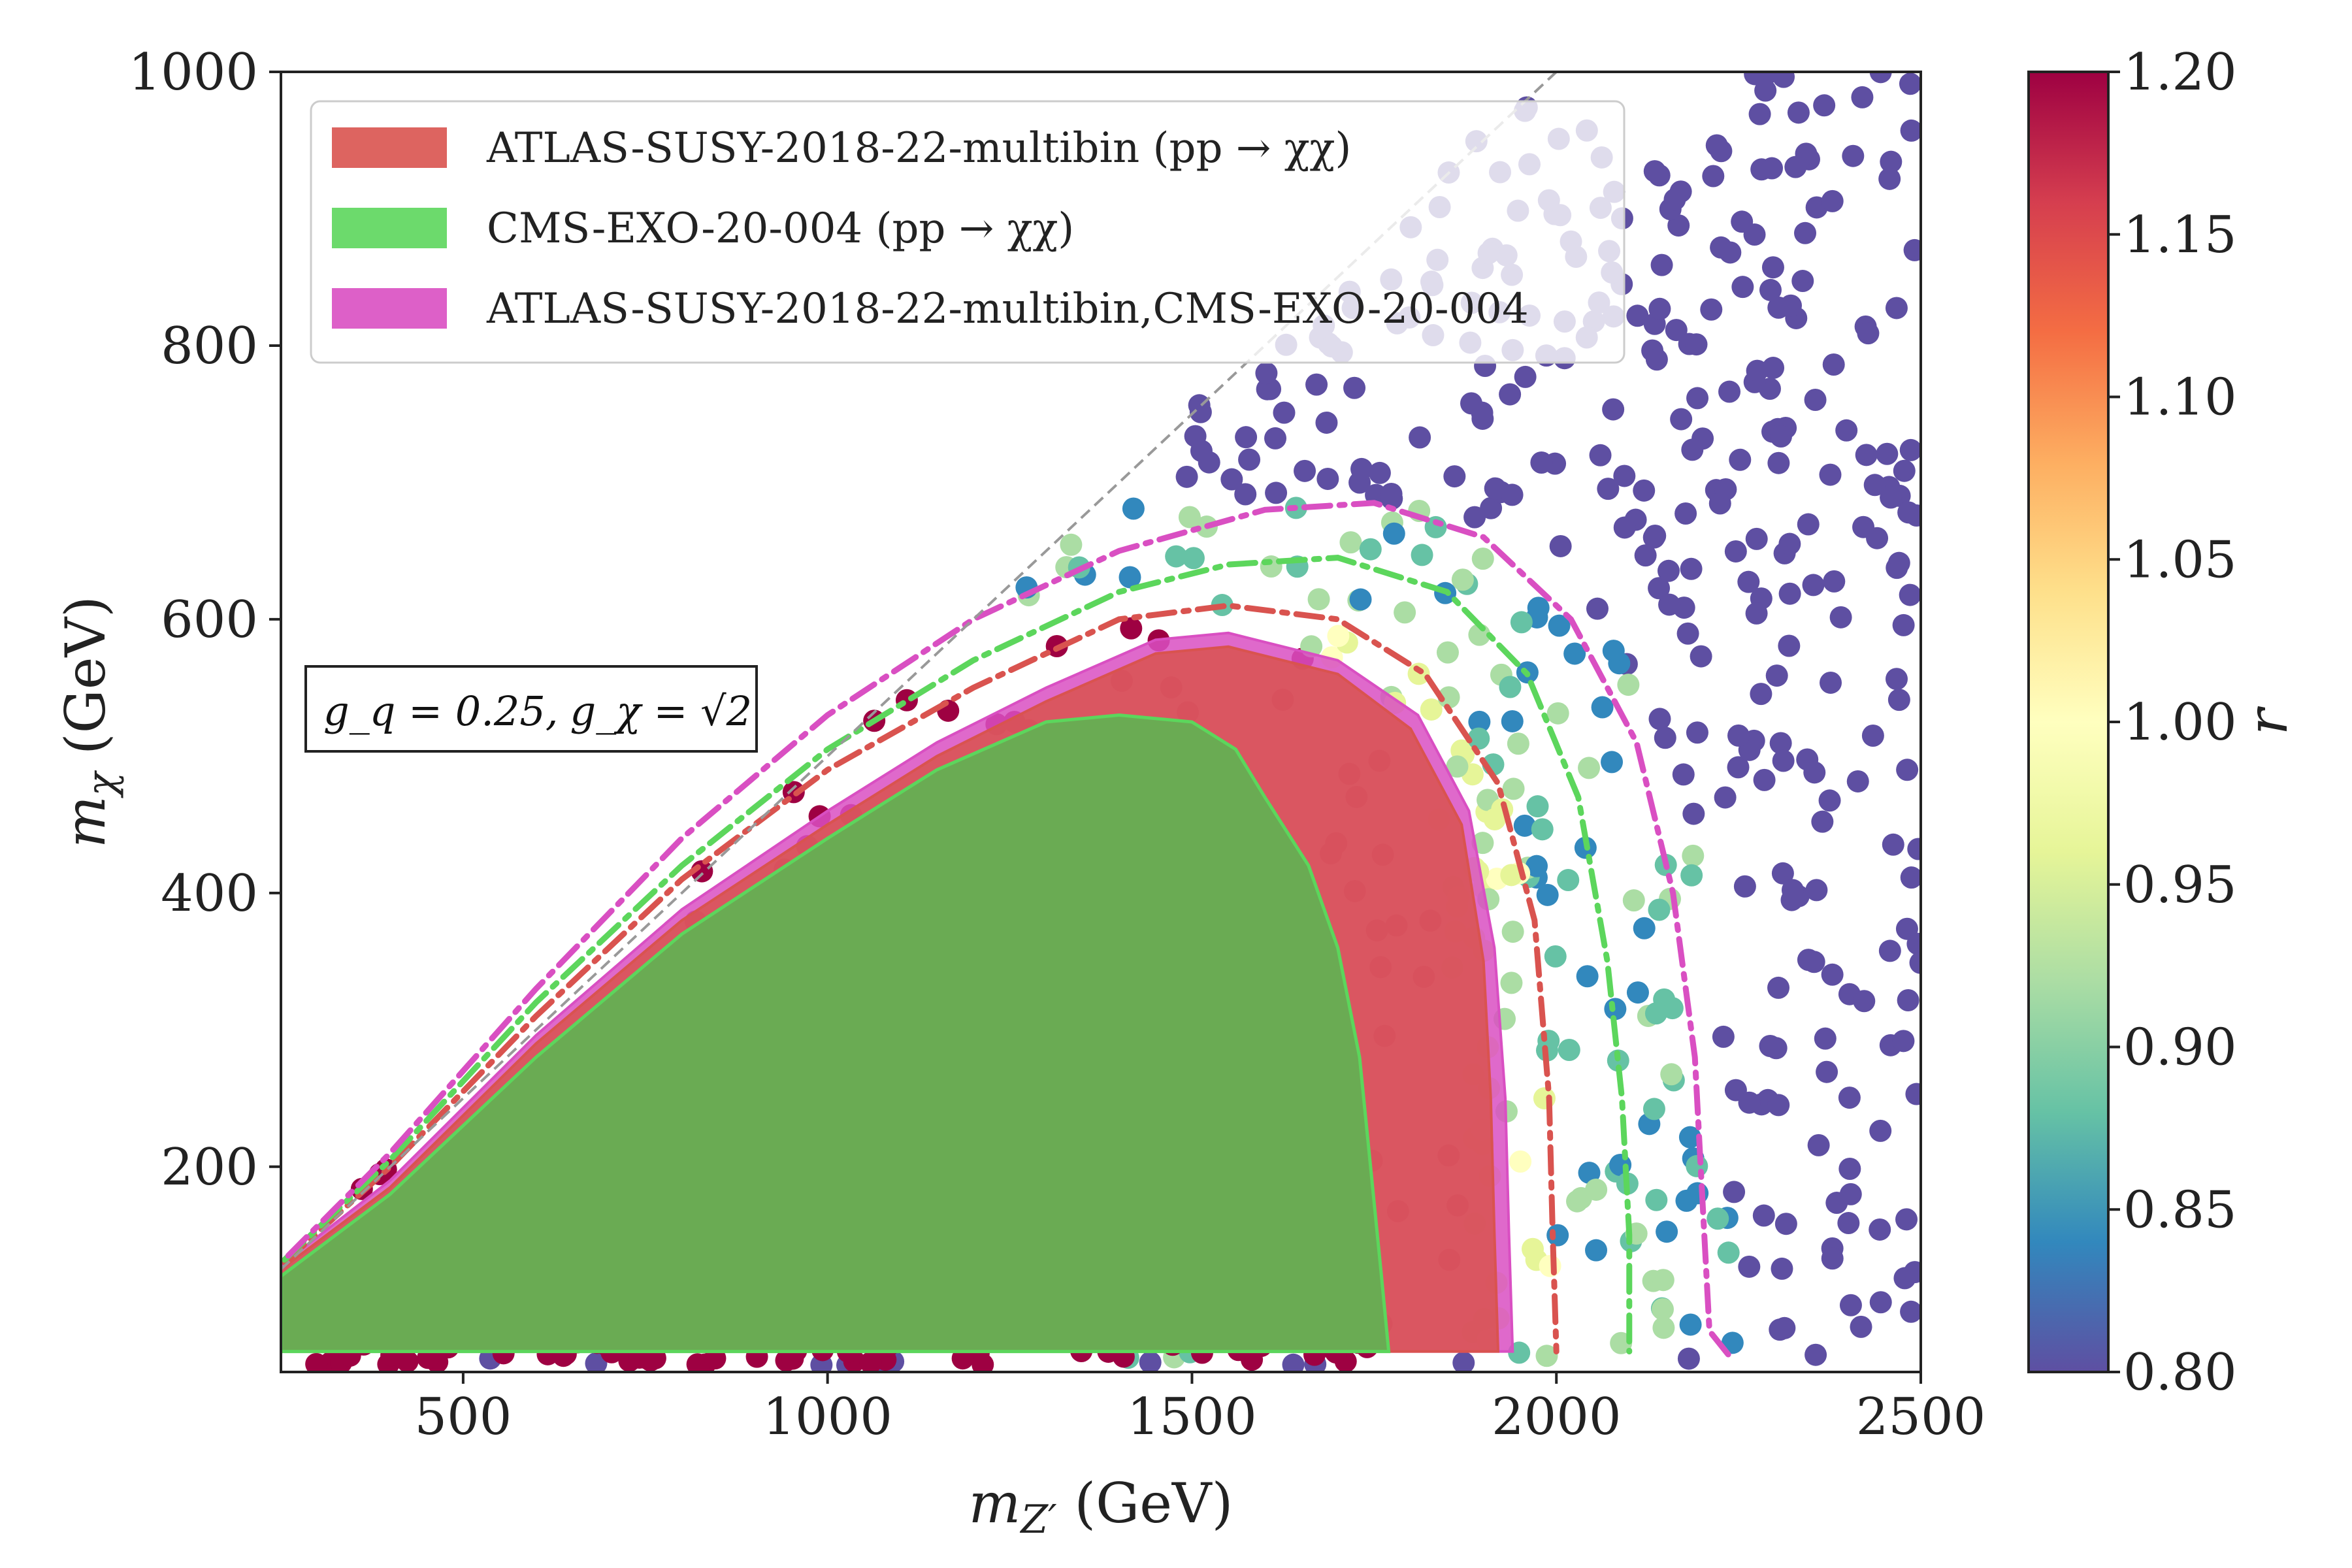  Describe the element at coordinates (389, 308) in the screenshot. I see `legend-swatch-combined` at that location.